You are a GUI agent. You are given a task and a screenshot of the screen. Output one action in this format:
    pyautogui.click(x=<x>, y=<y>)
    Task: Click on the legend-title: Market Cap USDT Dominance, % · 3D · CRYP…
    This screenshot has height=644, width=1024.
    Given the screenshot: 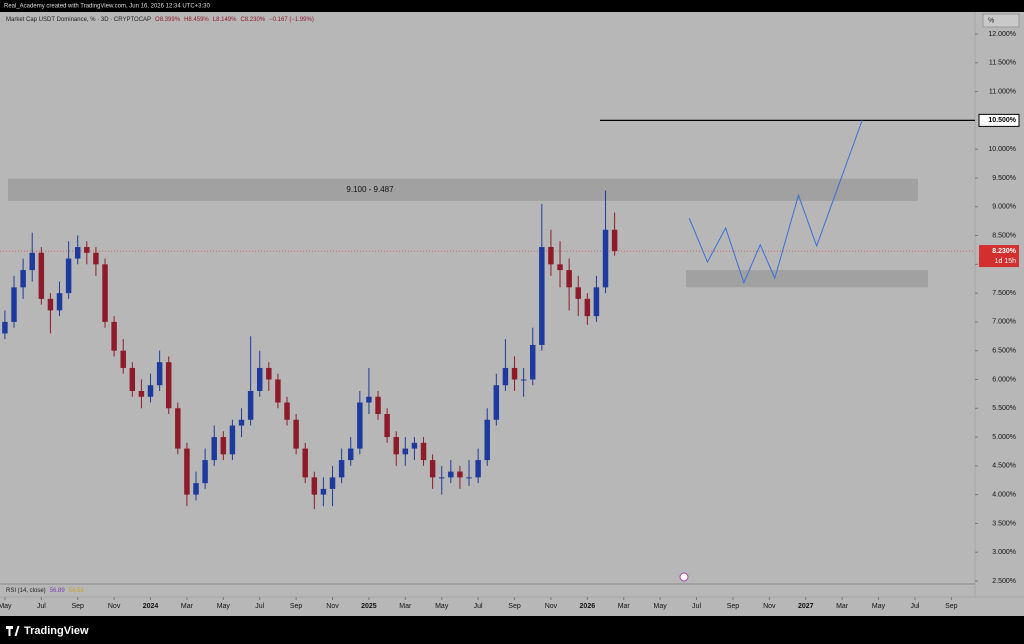 What is the action you would take?
    pyautogui.click(x=78, y=20)
    